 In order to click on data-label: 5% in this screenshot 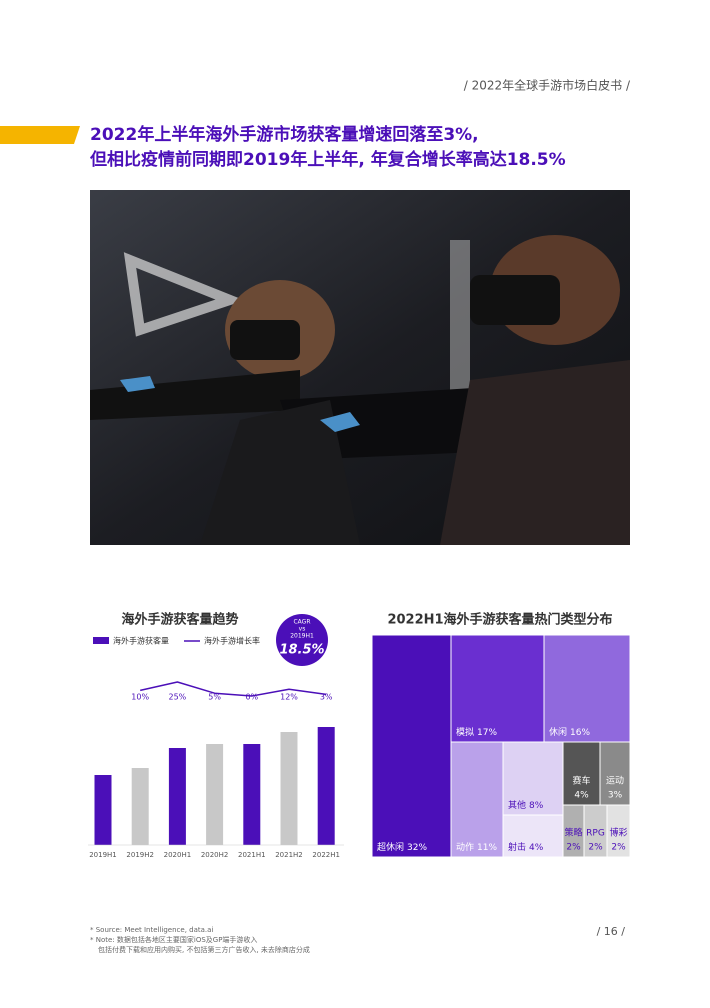, I will do `click(214, 697)`.